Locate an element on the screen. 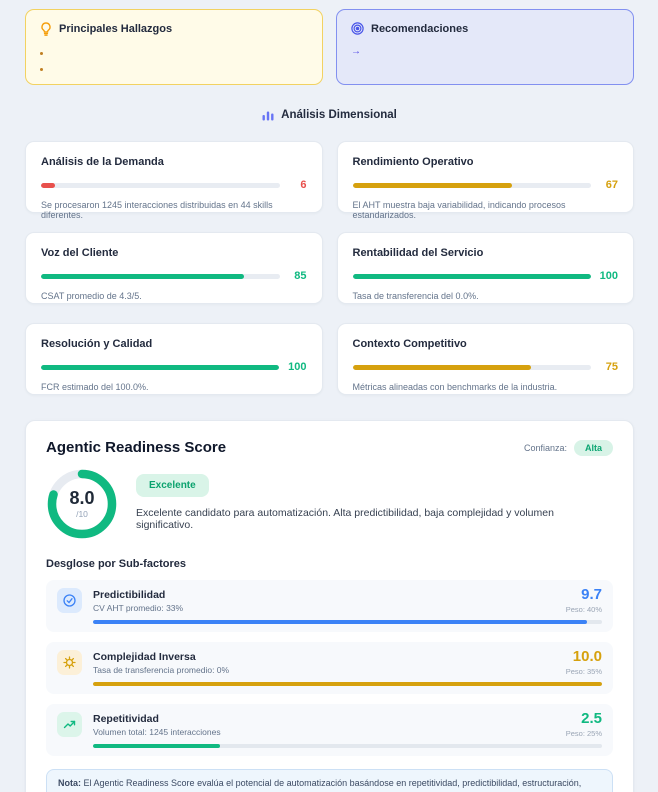 This screenshot has width=658, height=792. recomendaciones-header: Recomendaciones is located at coordinates (485, 28).